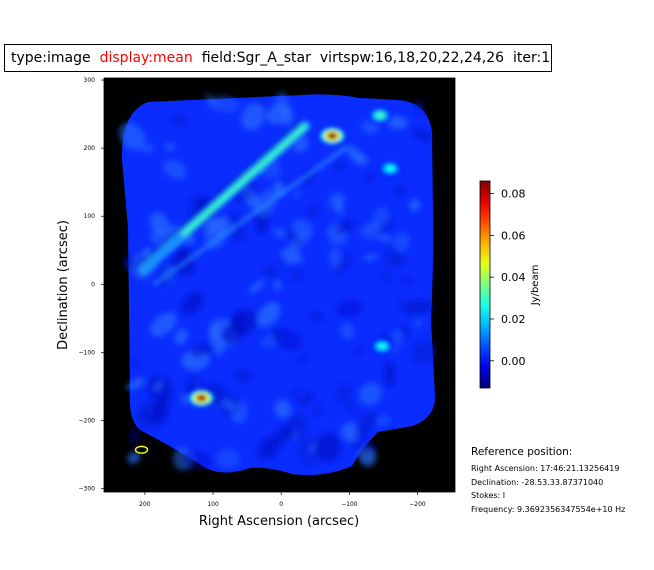 The width and height of the screenshot is (654, 570). I want to click on colorbar-tick-label: 0.06, so click(513, 235).